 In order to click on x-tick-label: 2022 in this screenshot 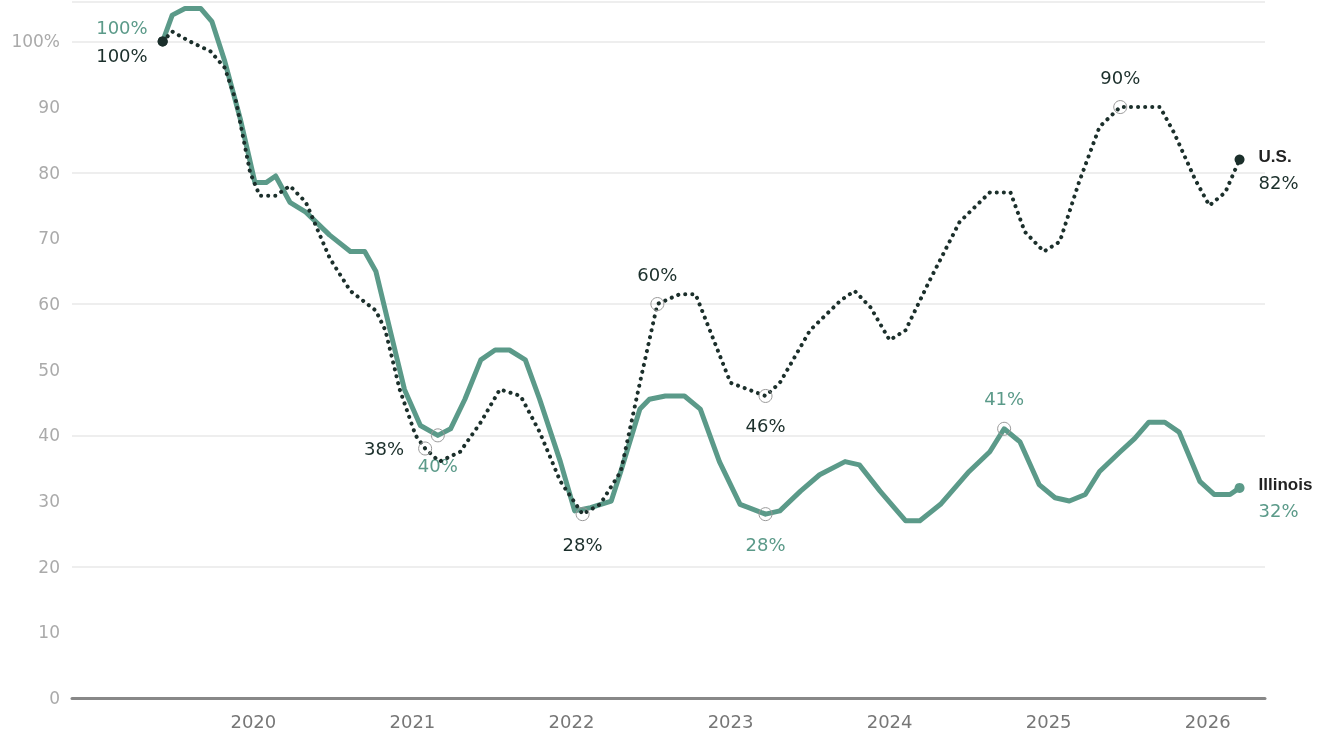, I will do `click(571, 721)`.